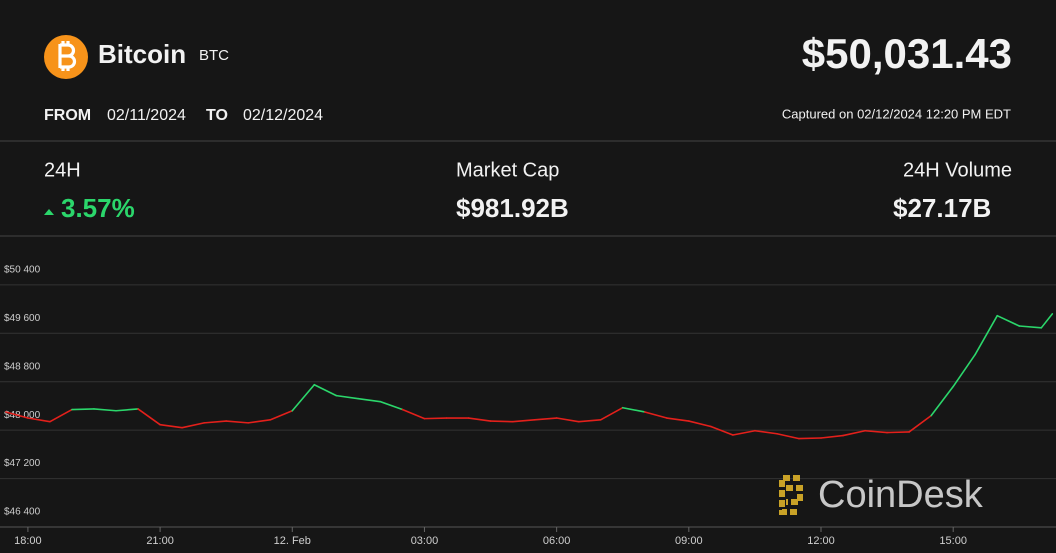  I want to click on coin-symbol: BTC, so click(214, 55).